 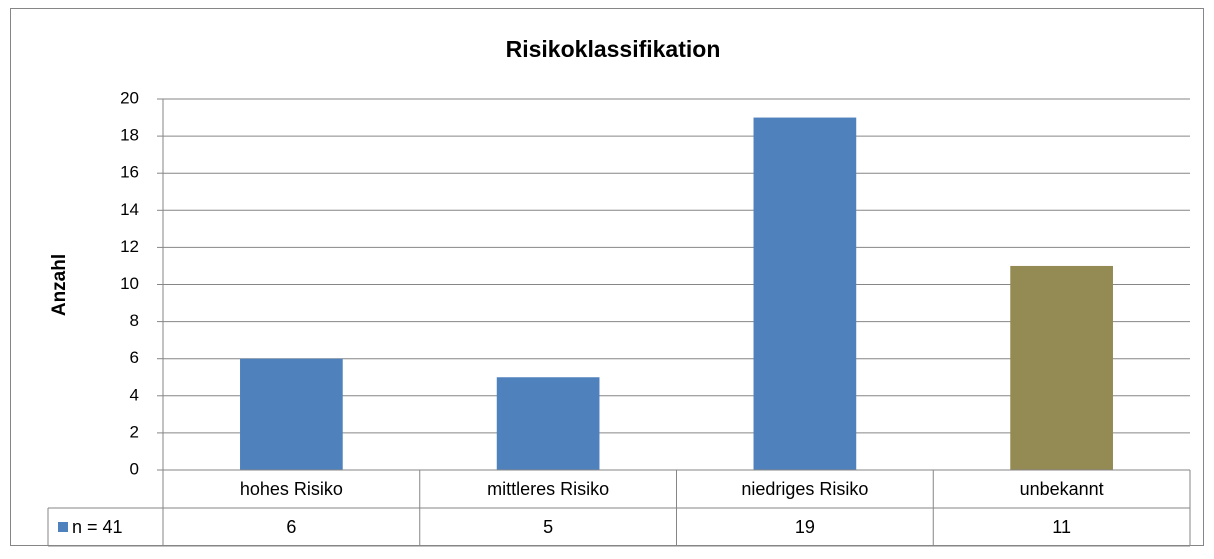 I want to click on x-tick-label: unbekannt, so click(x=1062, y=489).